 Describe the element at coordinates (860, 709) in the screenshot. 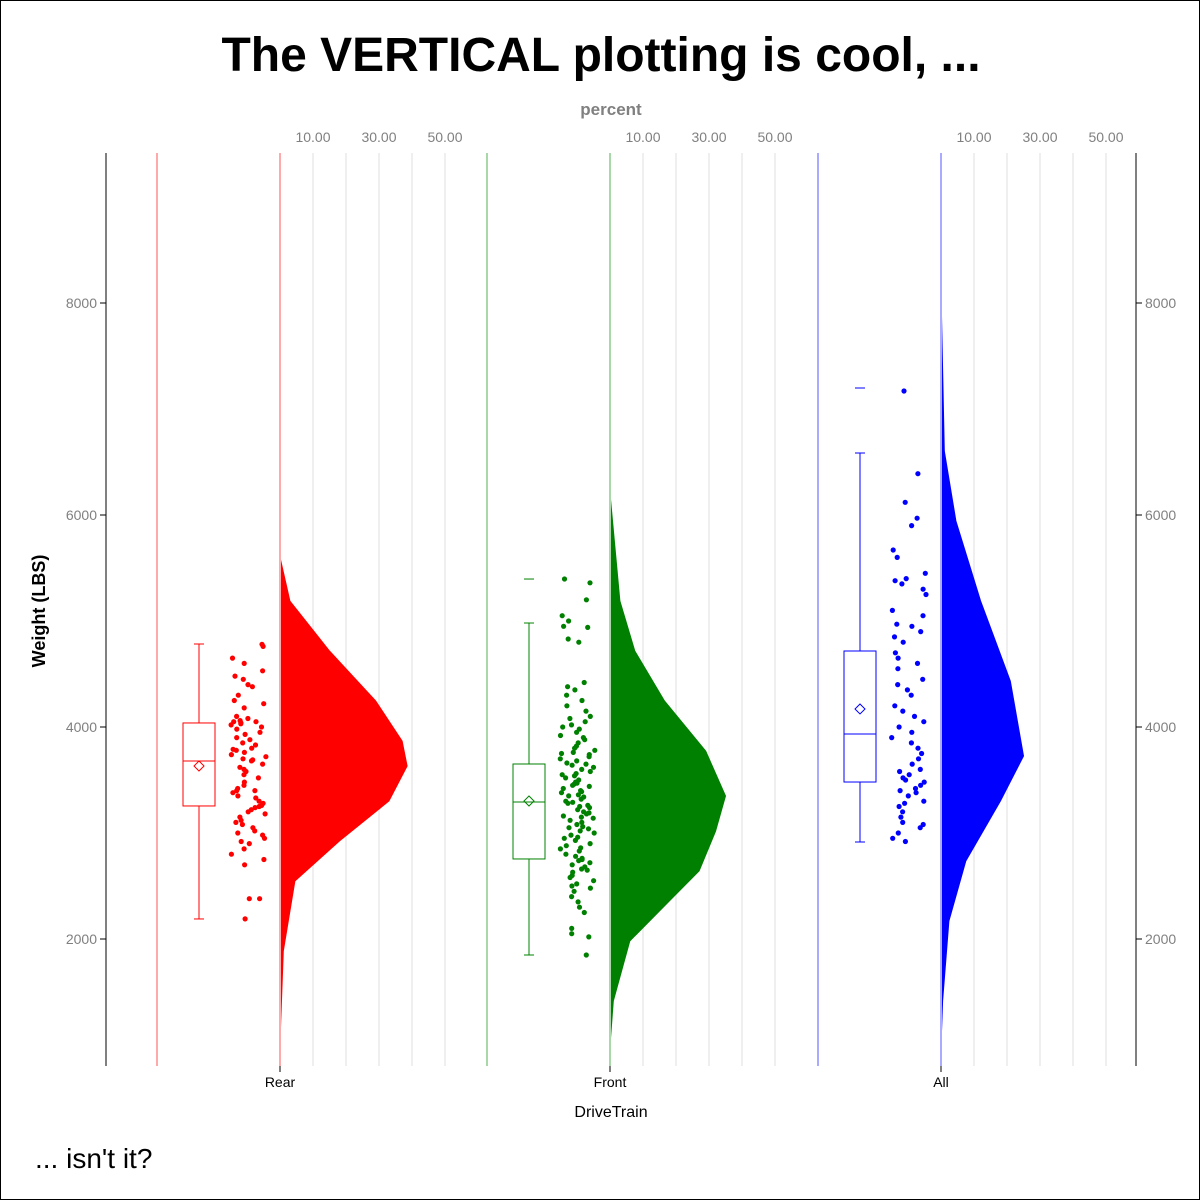

I see `mean-diamond` at that location.